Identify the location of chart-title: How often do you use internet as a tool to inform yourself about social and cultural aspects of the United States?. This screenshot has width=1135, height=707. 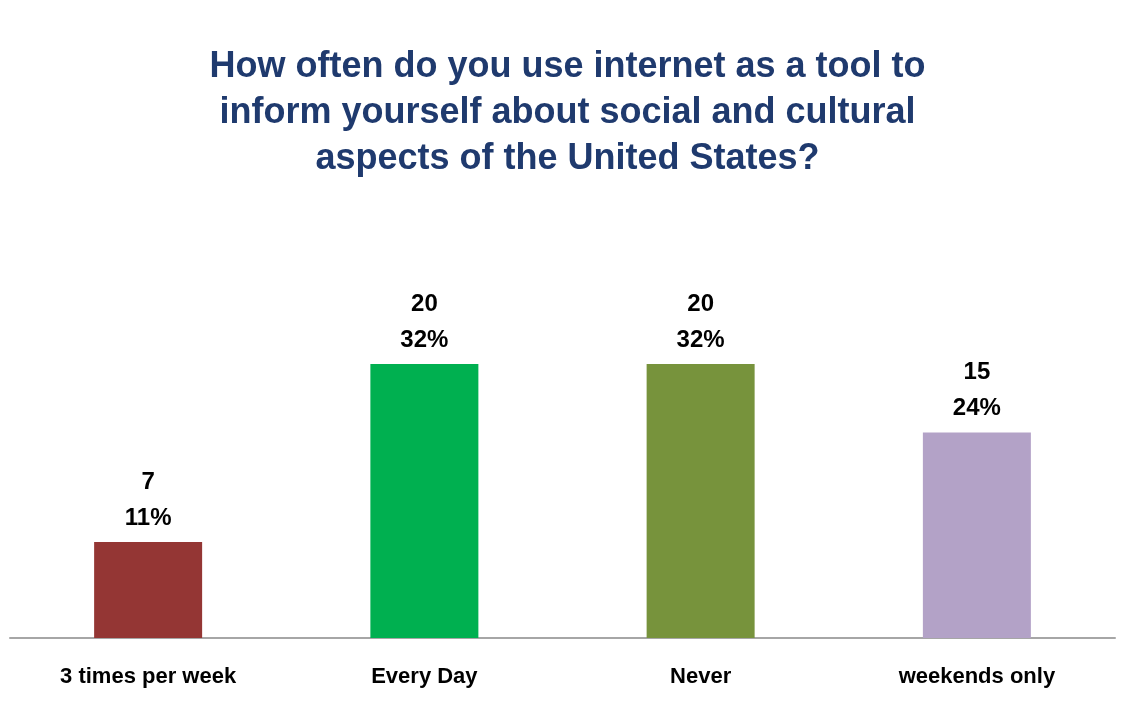
(567, 110).